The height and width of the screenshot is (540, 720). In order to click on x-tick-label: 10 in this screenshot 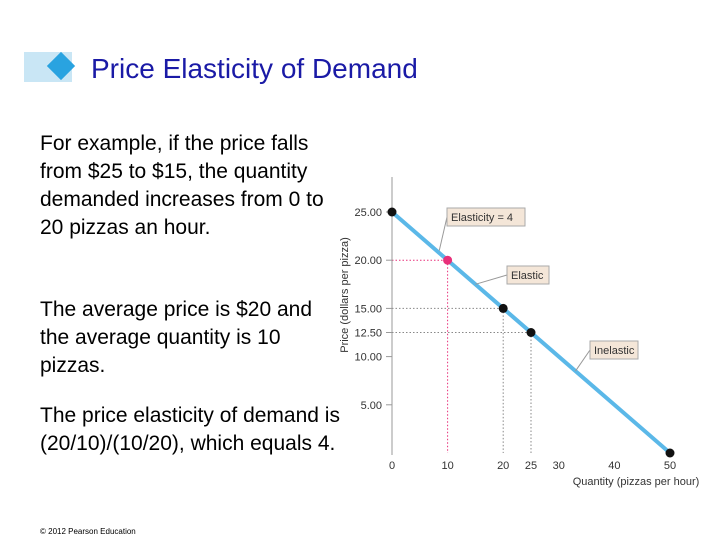, I will do `click(447, 466)`.